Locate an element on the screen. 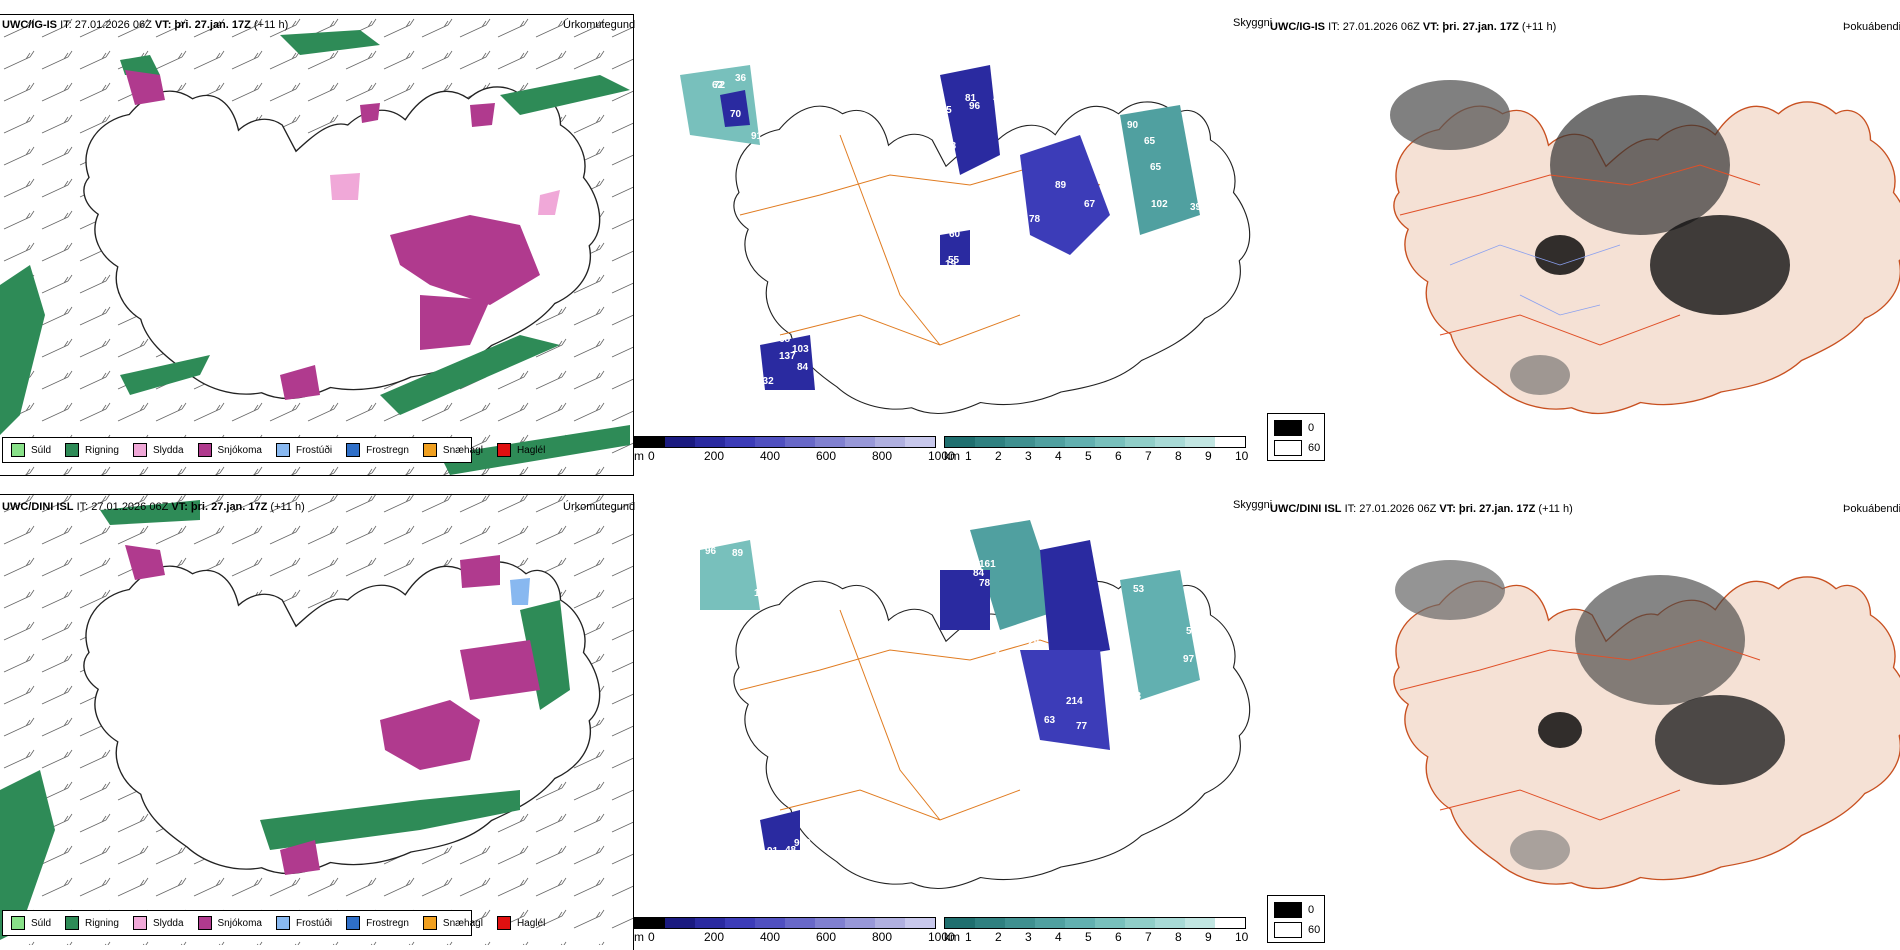 This screenshot has height=950, width=1900. visibility-value: 136 is located at coordinates (991, 650).